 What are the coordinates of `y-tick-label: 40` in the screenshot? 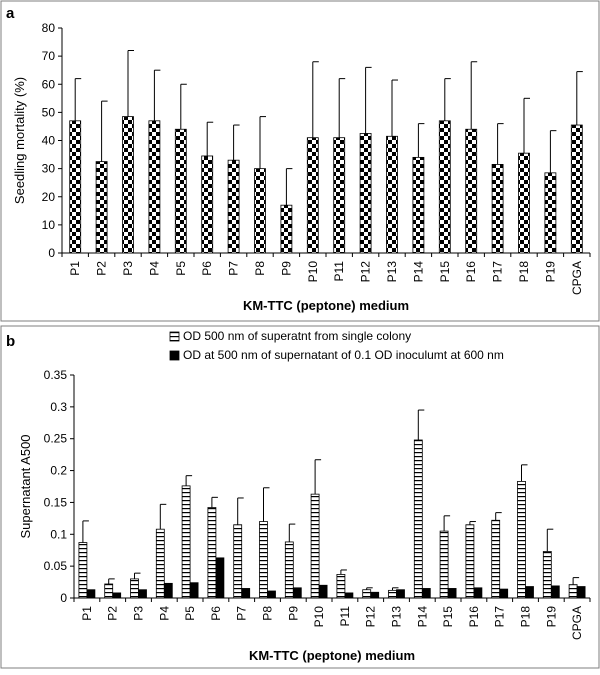 It's located at (49, 141).